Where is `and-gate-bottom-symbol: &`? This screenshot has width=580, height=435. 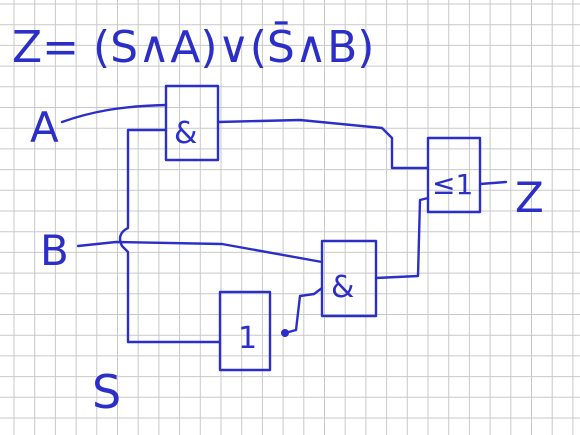
and-gate-bottom-symbol: & is located at coordinates (342, 287).